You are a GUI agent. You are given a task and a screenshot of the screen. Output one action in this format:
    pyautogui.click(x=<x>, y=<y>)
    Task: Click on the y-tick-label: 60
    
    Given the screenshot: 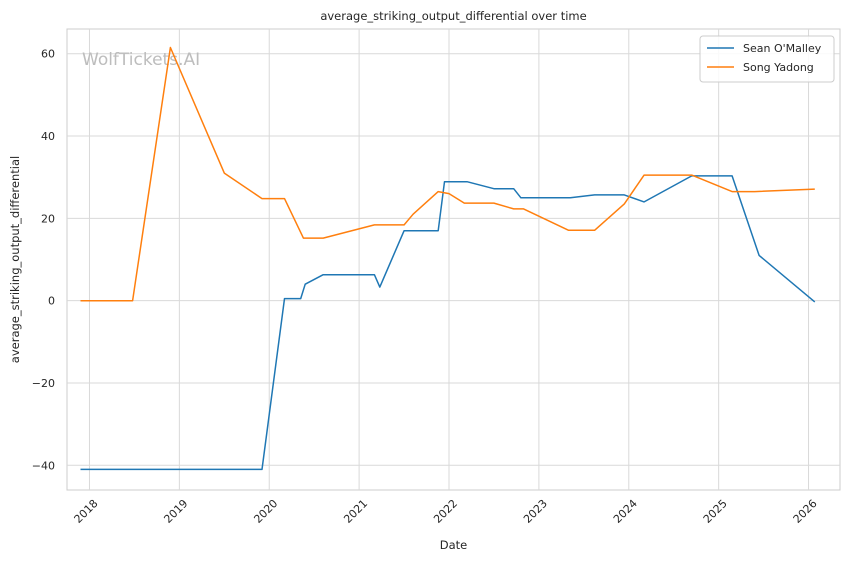 What is the action you would take?
    pyautogui.click(x=48, y=54)
    